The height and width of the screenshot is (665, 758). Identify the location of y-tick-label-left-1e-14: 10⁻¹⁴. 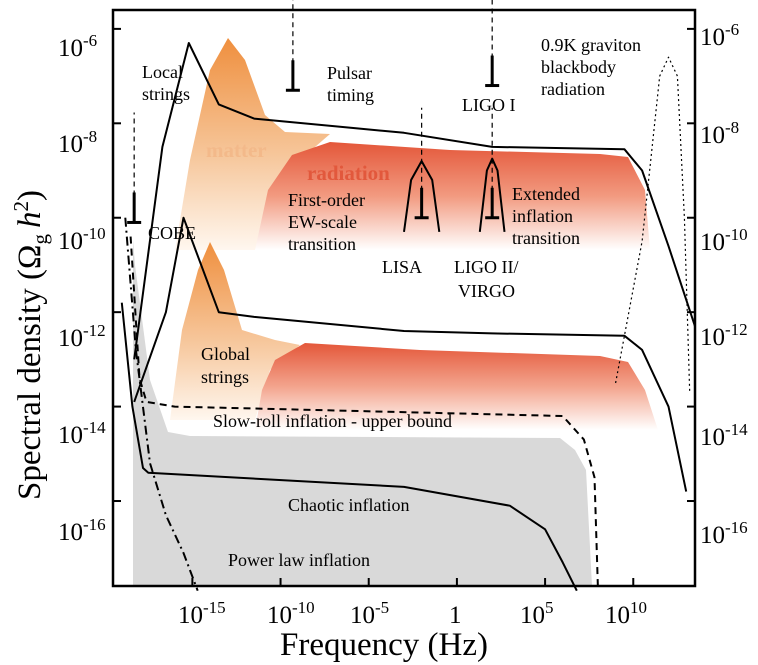
(82, 433).